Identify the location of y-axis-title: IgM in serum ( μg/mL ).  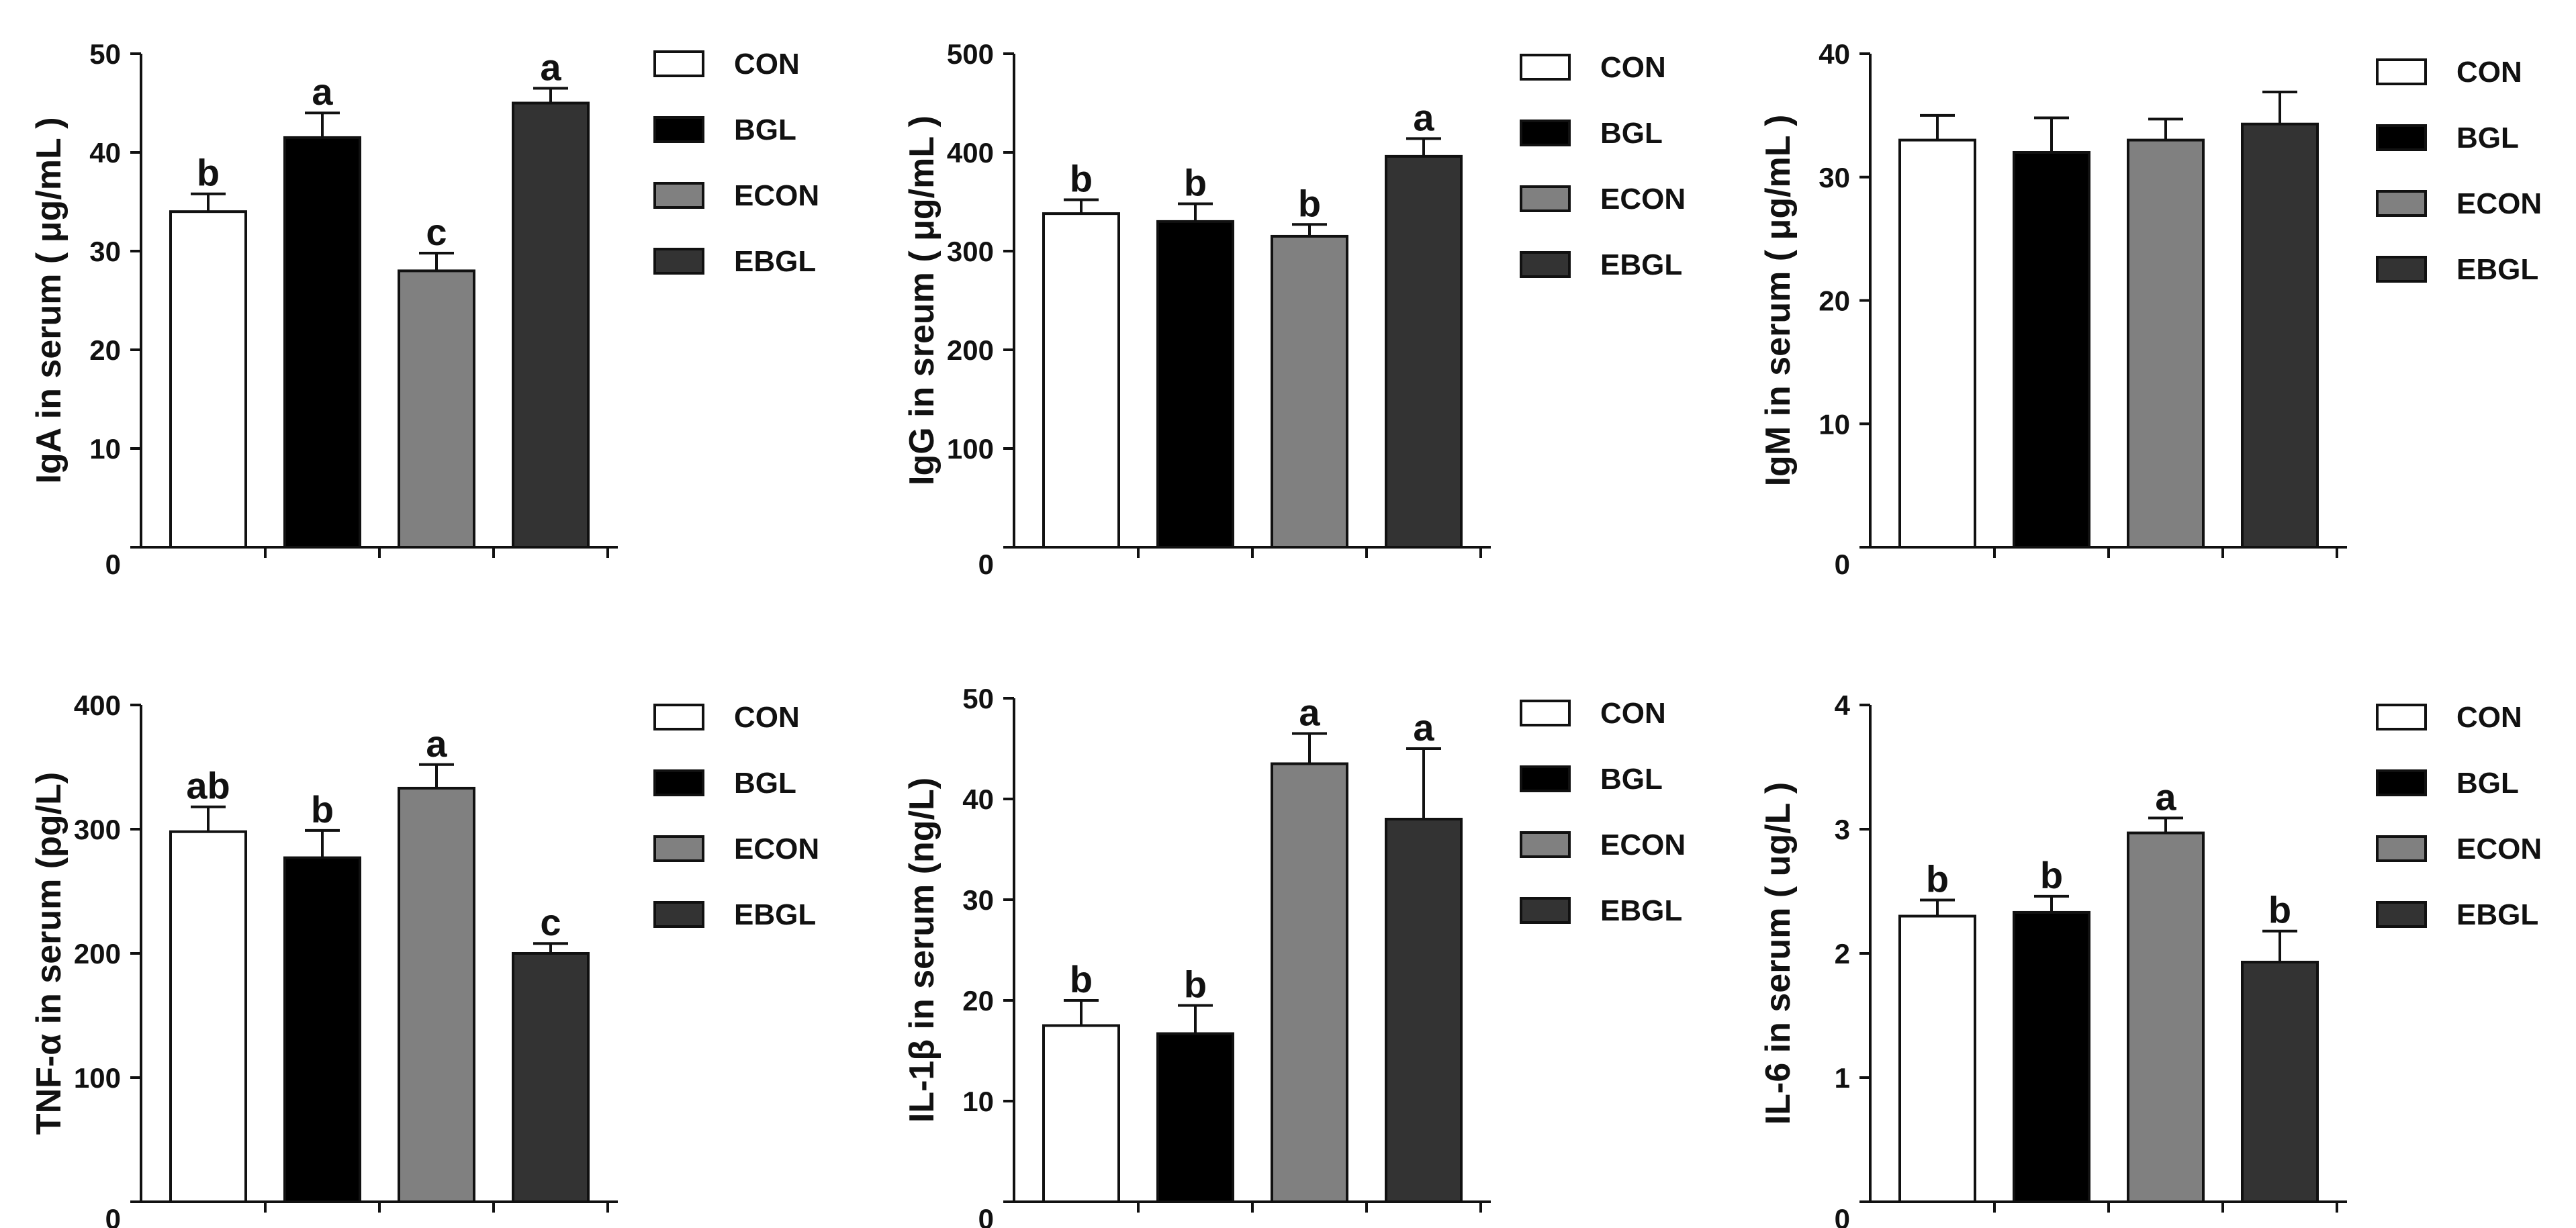
(1778, 301).